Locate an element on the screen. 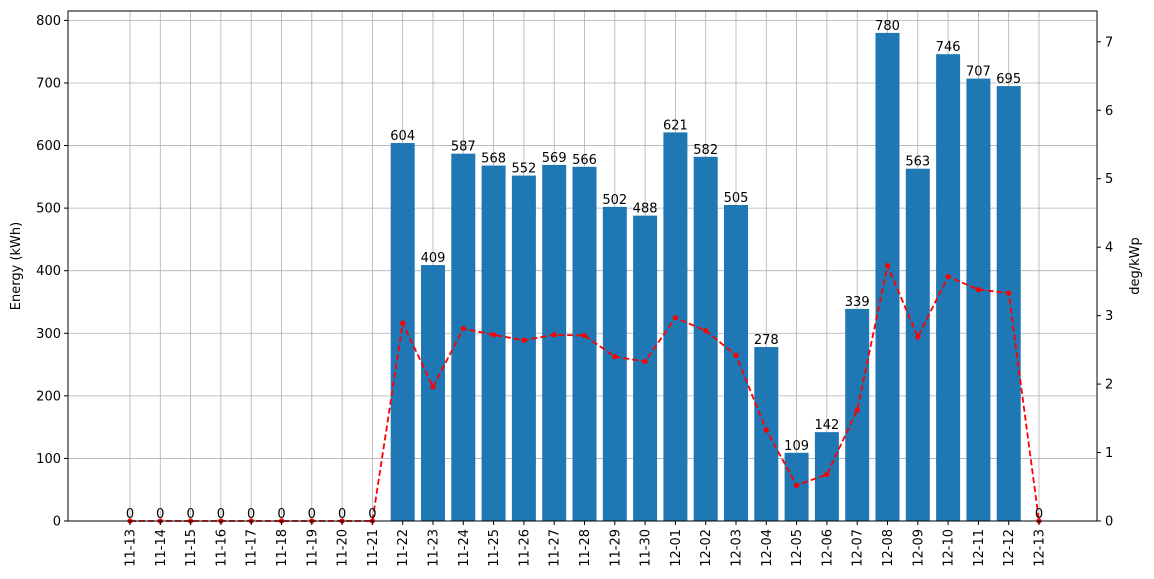 The image size is (1154, 579). right-tick-label: 4 is located at coordinates (1109, 248).